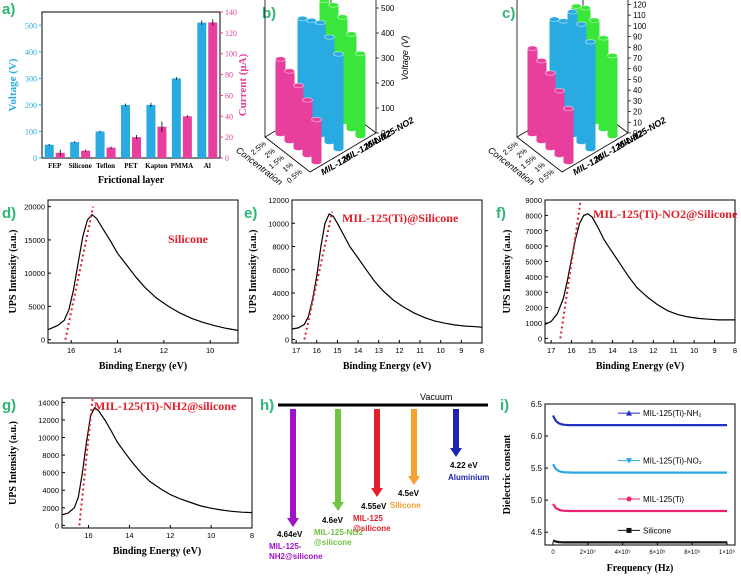 The image size is (741, 585). I want to click on vacuum-label: Vacuum, so click(436, 397).